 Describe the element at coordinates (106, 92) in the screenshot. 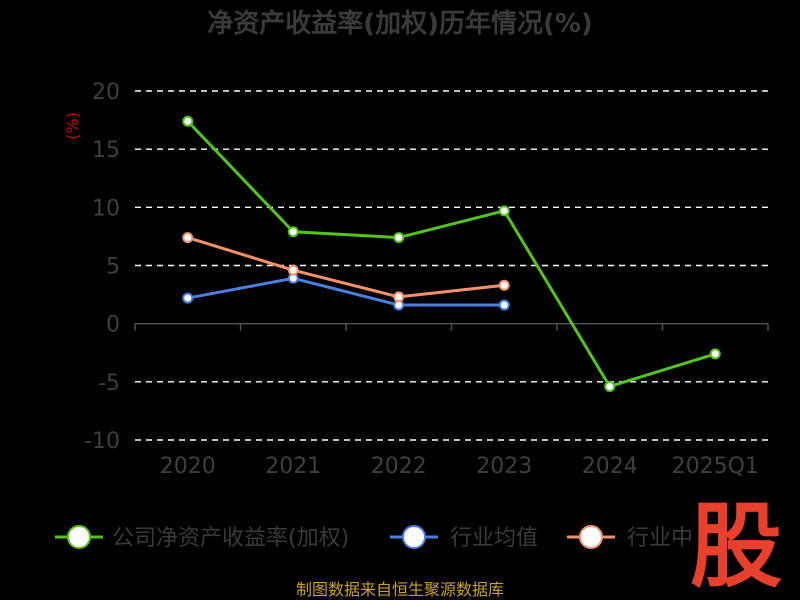

I see `y-tick-label: 20` at that location.